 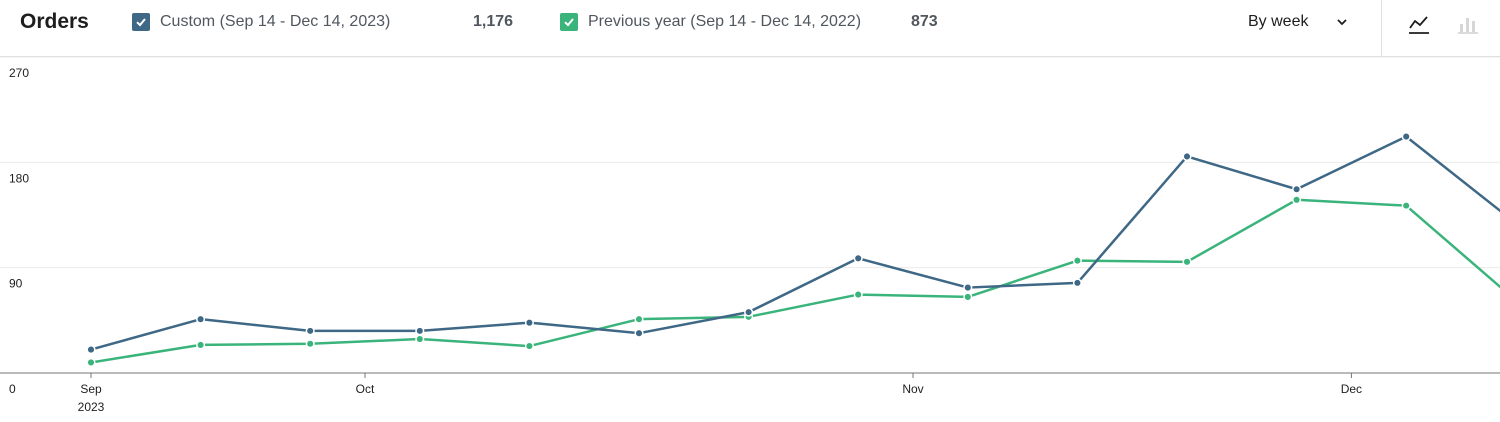 I want to click on x-tick-label: Sep, so click(x=91, y=389).